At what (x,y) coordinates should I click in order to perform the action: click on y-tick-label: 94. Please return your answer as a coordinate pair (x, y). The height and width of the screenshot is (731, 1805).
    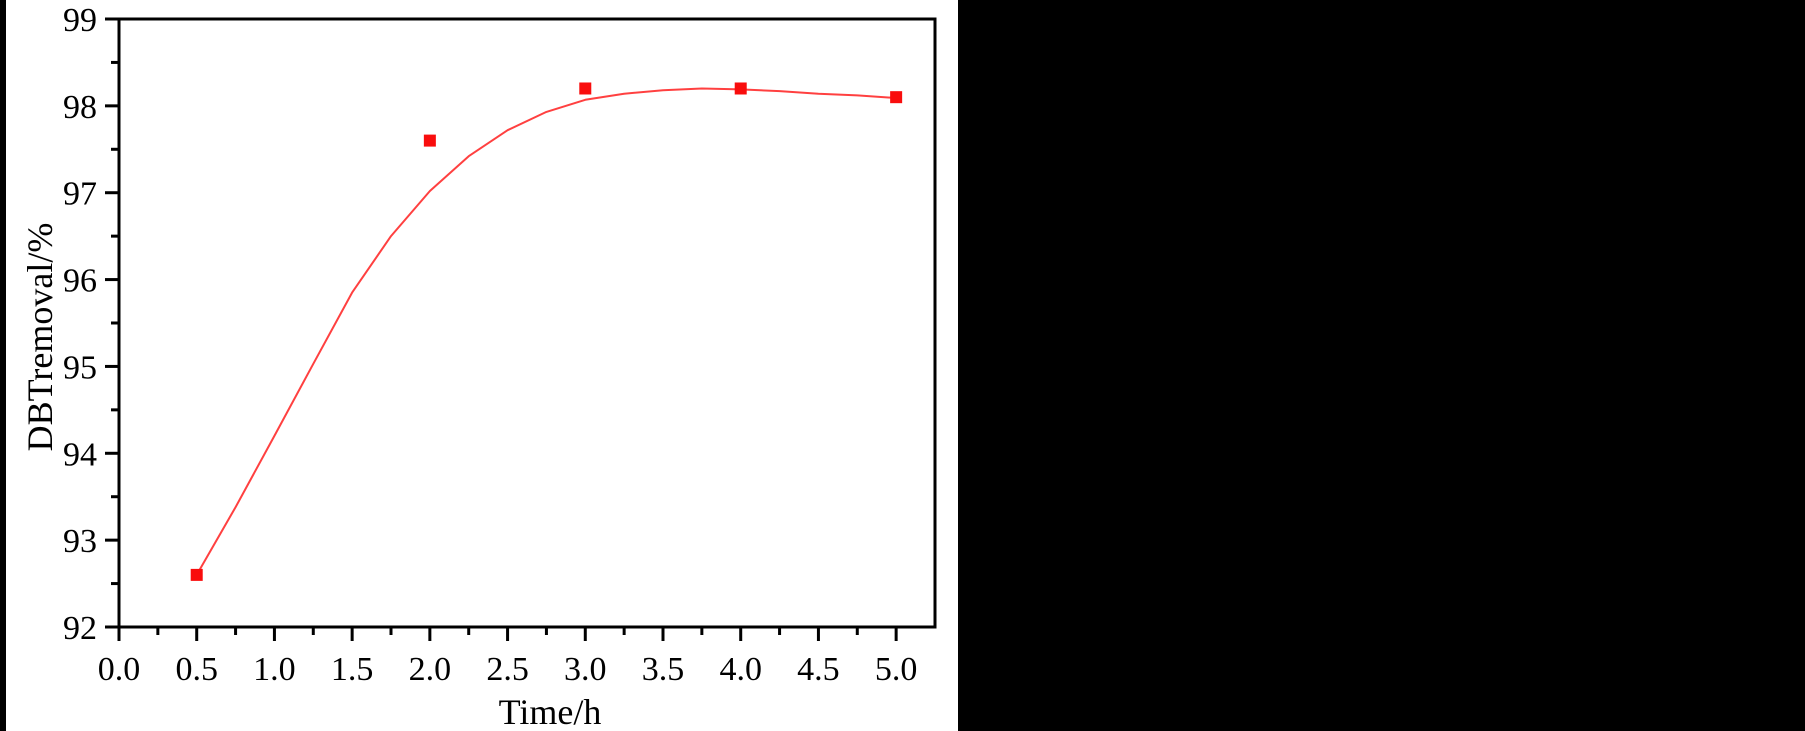
    Looking at the image, I should click on (80, 454).